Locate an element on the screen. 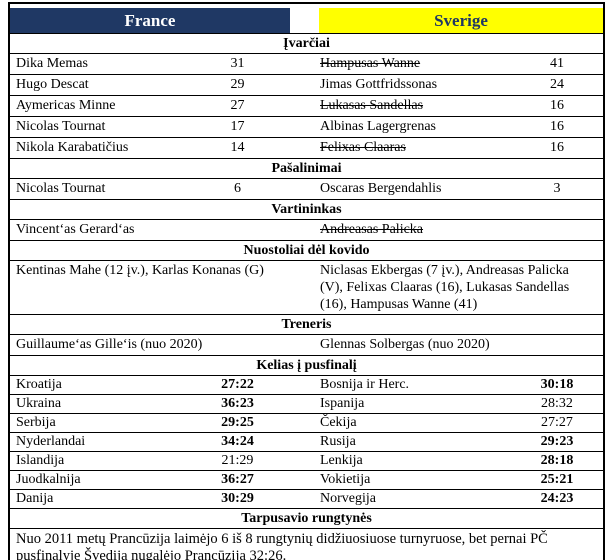 The width and height of the screenshot is (612, 560). goalkeeper-sweden: Andreasas Palicka is located at coordinates (372, 229).